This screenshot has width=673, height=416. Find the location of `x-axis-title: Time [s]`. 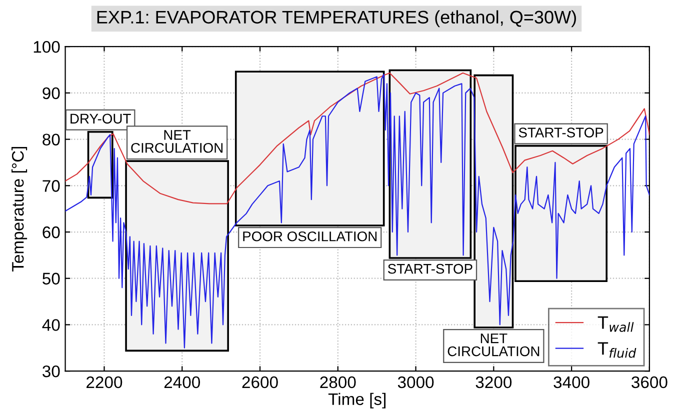

x-axis-title: Time [s] is located at coordinates (357, 400).